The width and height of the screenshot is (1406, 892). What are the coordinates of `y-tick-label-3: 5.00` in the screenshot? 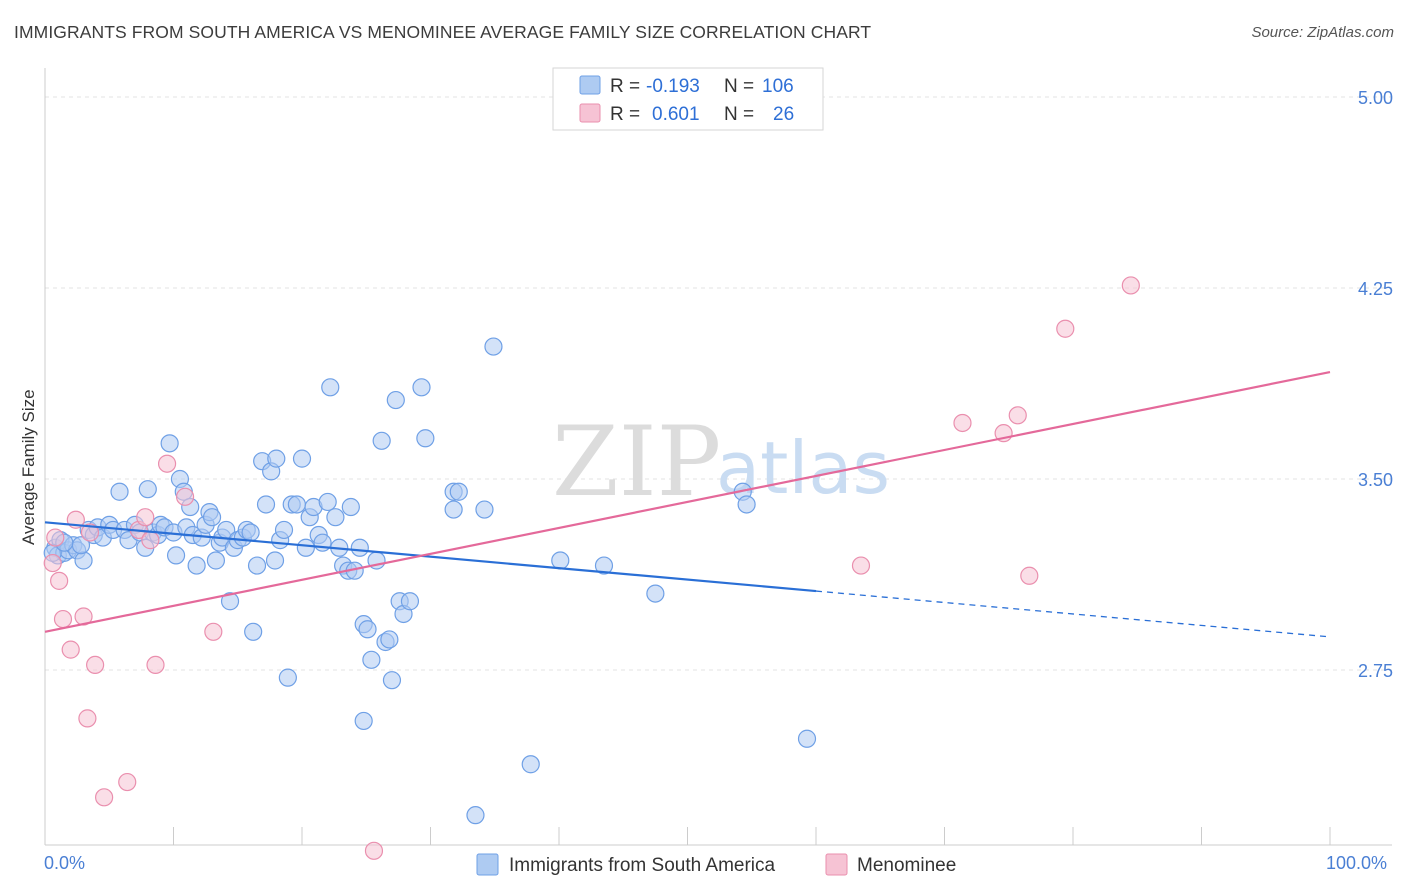 It's located at (1375, 98).